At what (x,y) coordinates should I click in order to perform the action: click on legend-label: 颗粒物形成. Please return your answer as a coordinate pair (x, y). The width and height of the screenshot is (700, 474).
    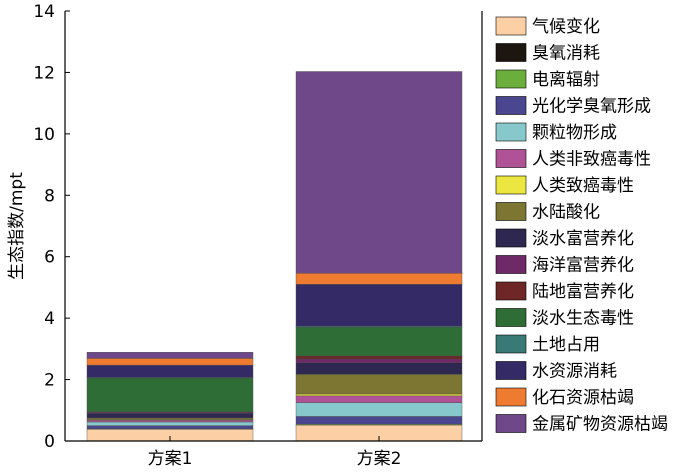
    Looking at the image, I should click on (574, 133).